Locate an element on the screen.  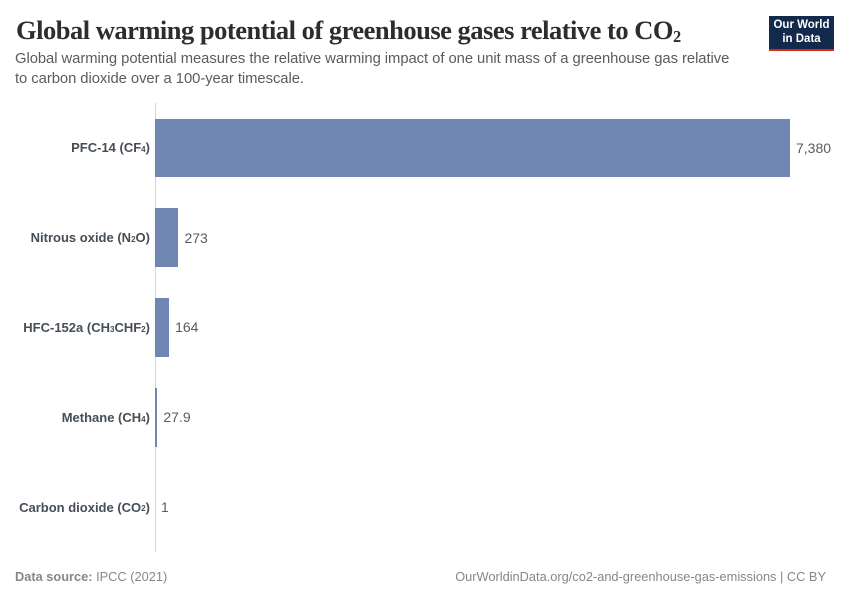
owid-logo-accent-bar is located at coordinates (801, 49).